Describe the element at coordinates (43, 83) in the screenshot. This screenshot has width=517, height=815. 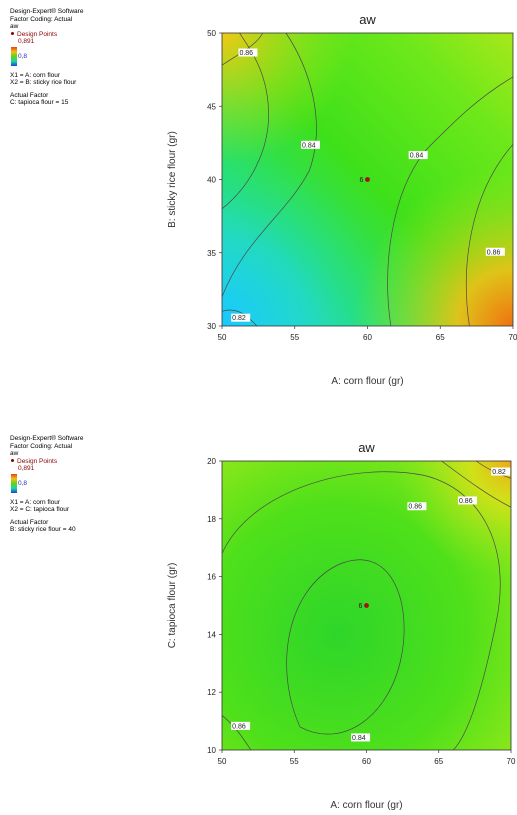
I see `x2-factor: X2 = B: sticky rice flour` at that location.